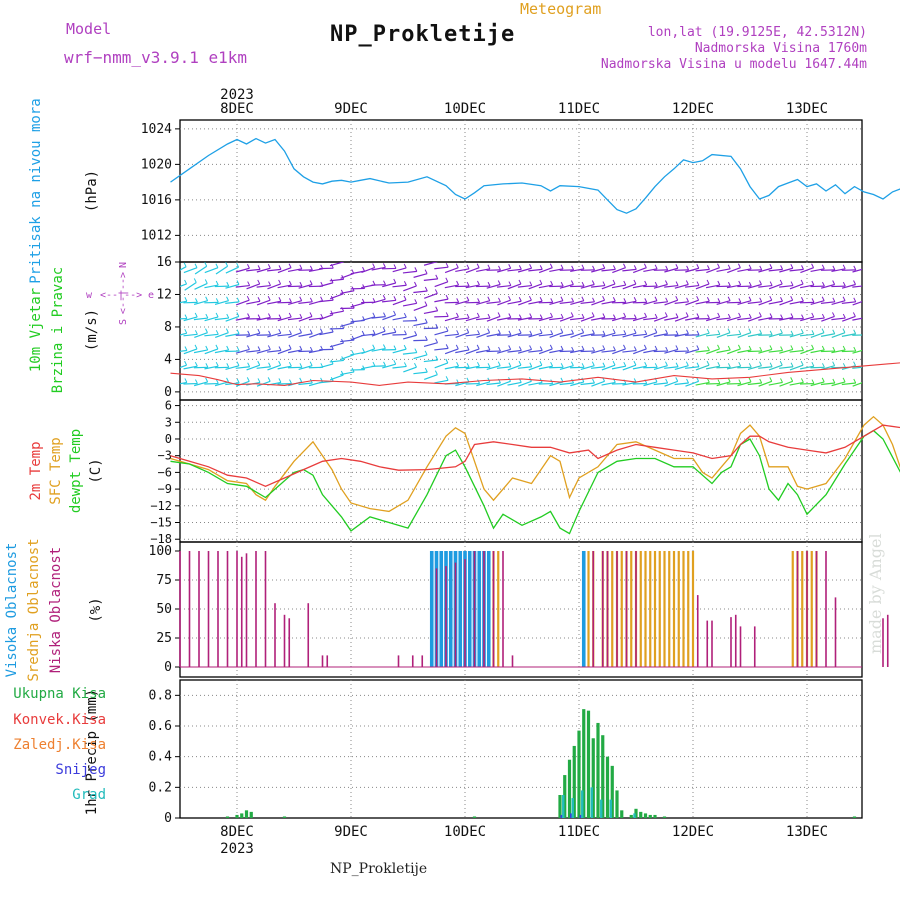 This screenshot has width=900, height=900. What do you see at coordinates (160, 695) in the screenshot?
I see `y-tick-label: 0.8` at bounding box center [160, 695].